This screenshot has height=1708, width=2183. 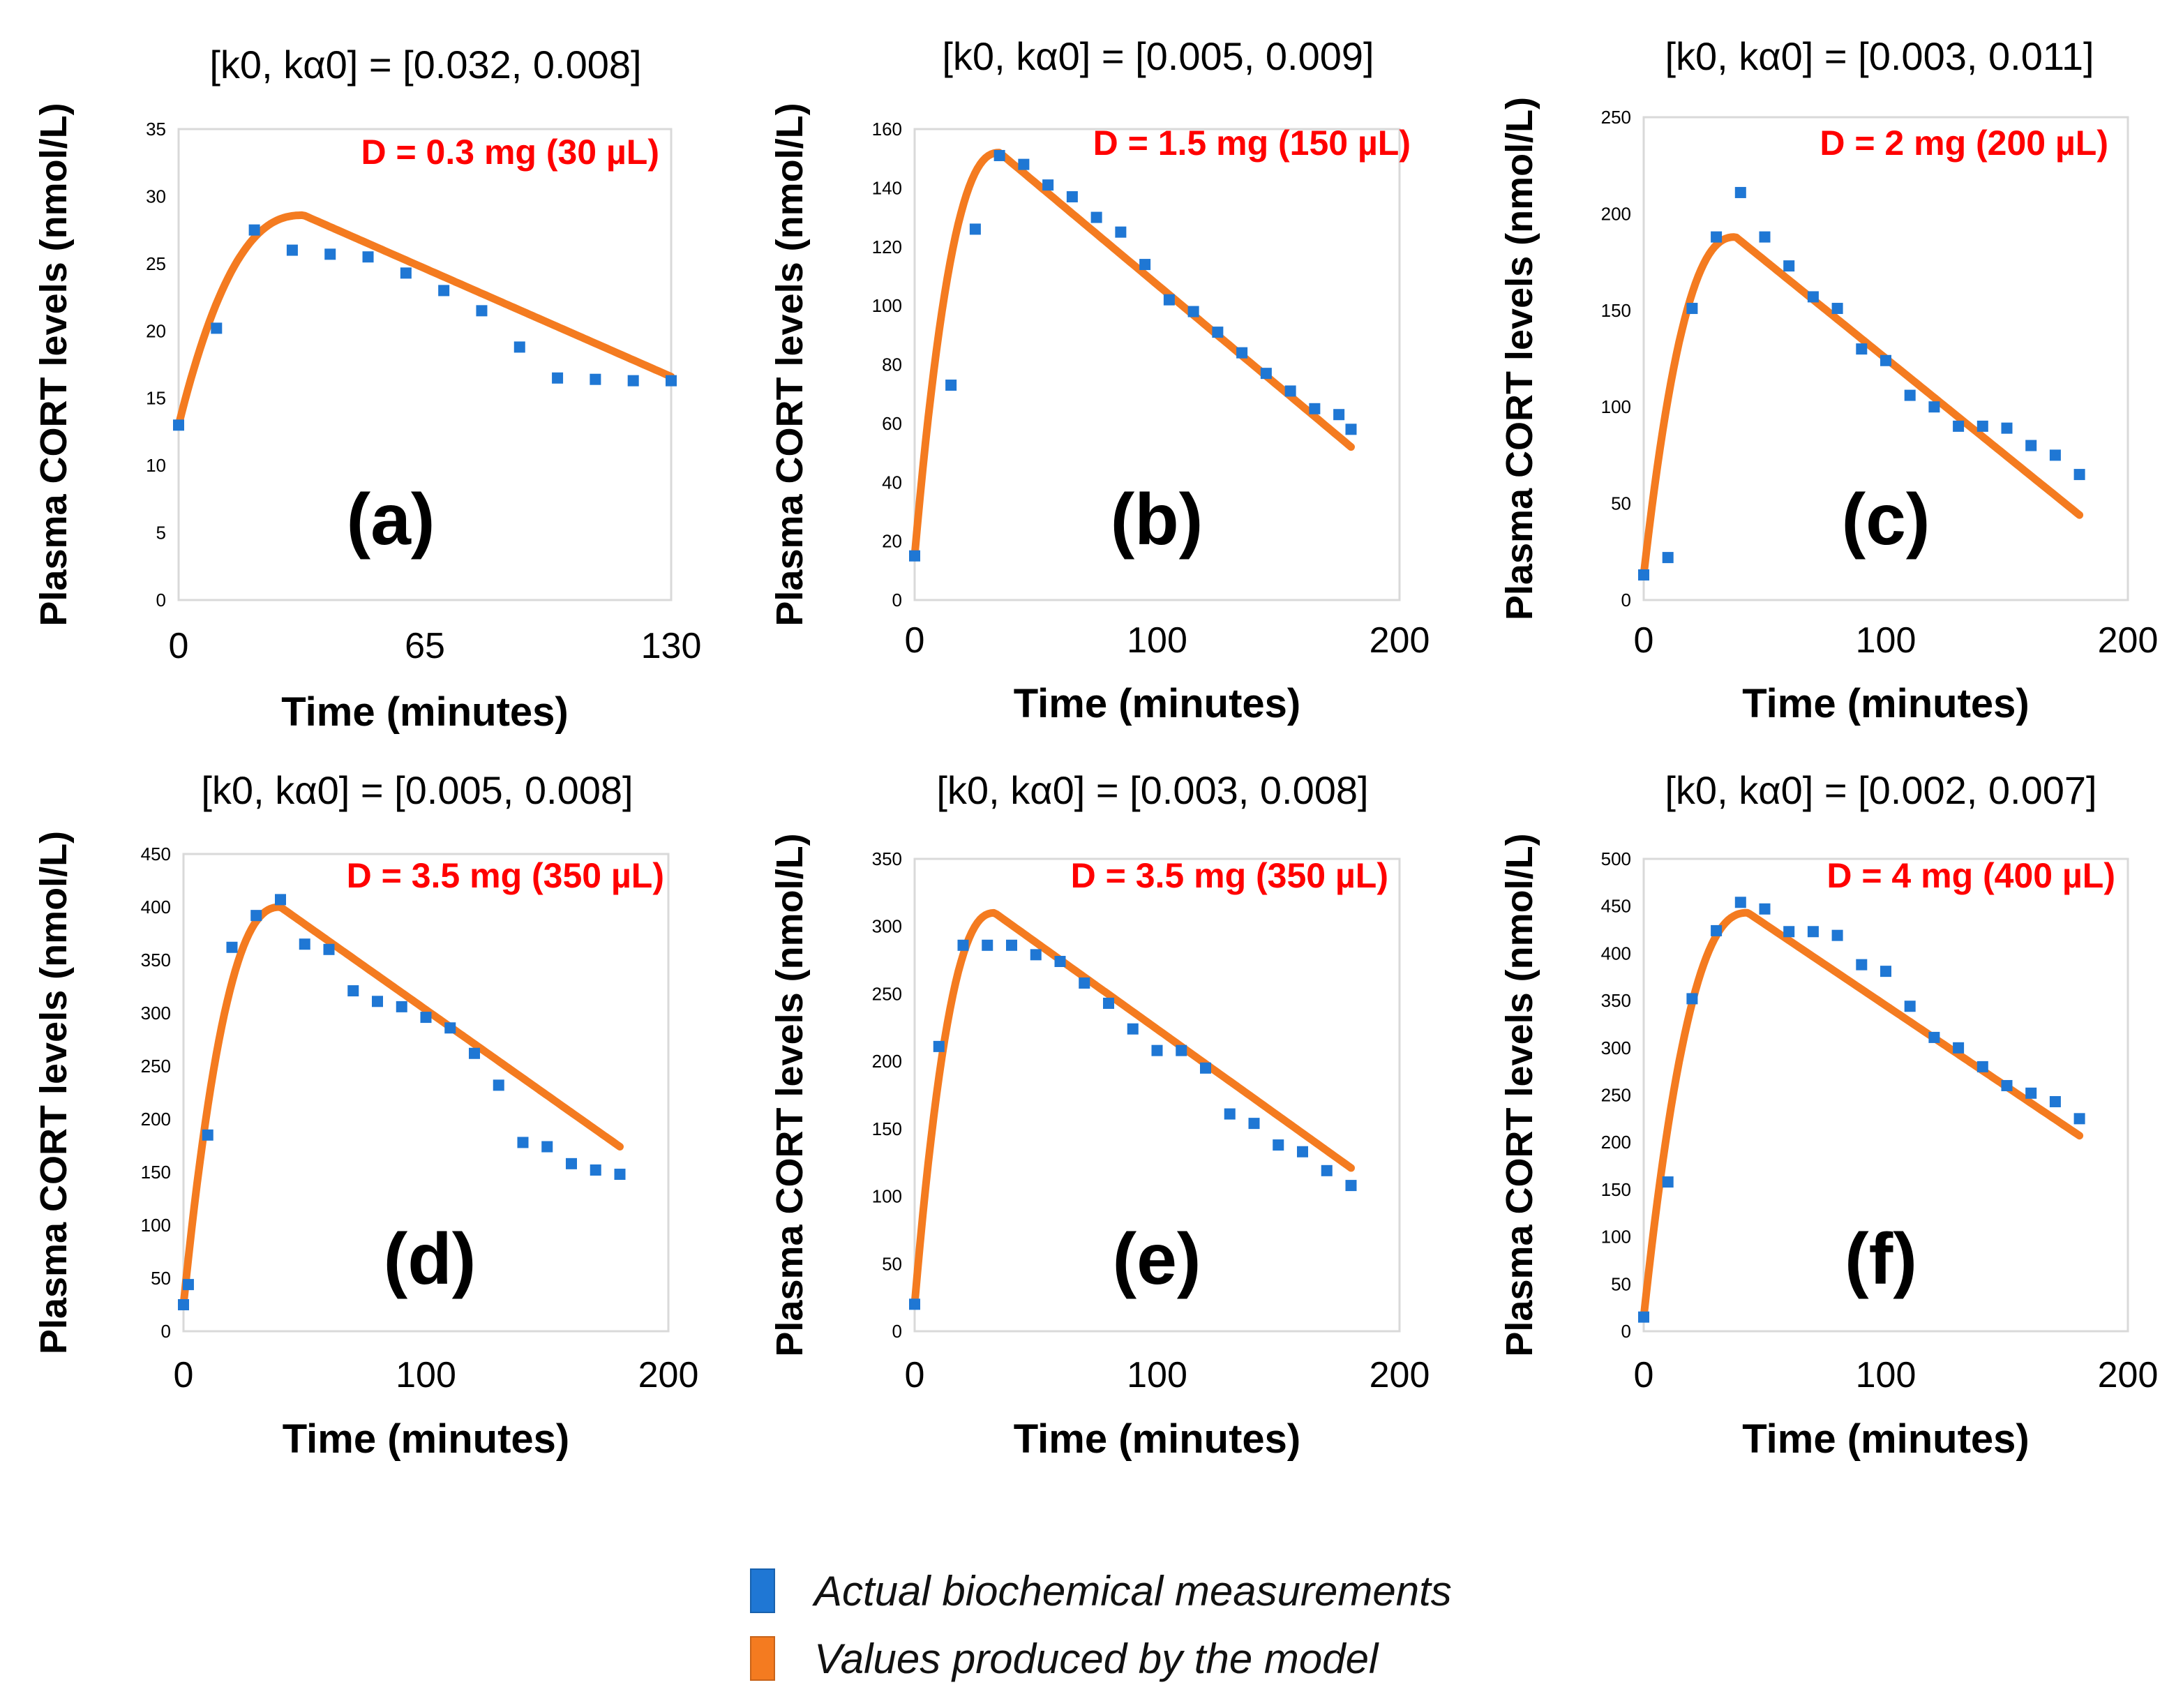 What do you see at coordinates (1064, 1658) in the screenshot?
I see `legend-item-model: Values produced by the model` at bounding box center [1064, 1658].